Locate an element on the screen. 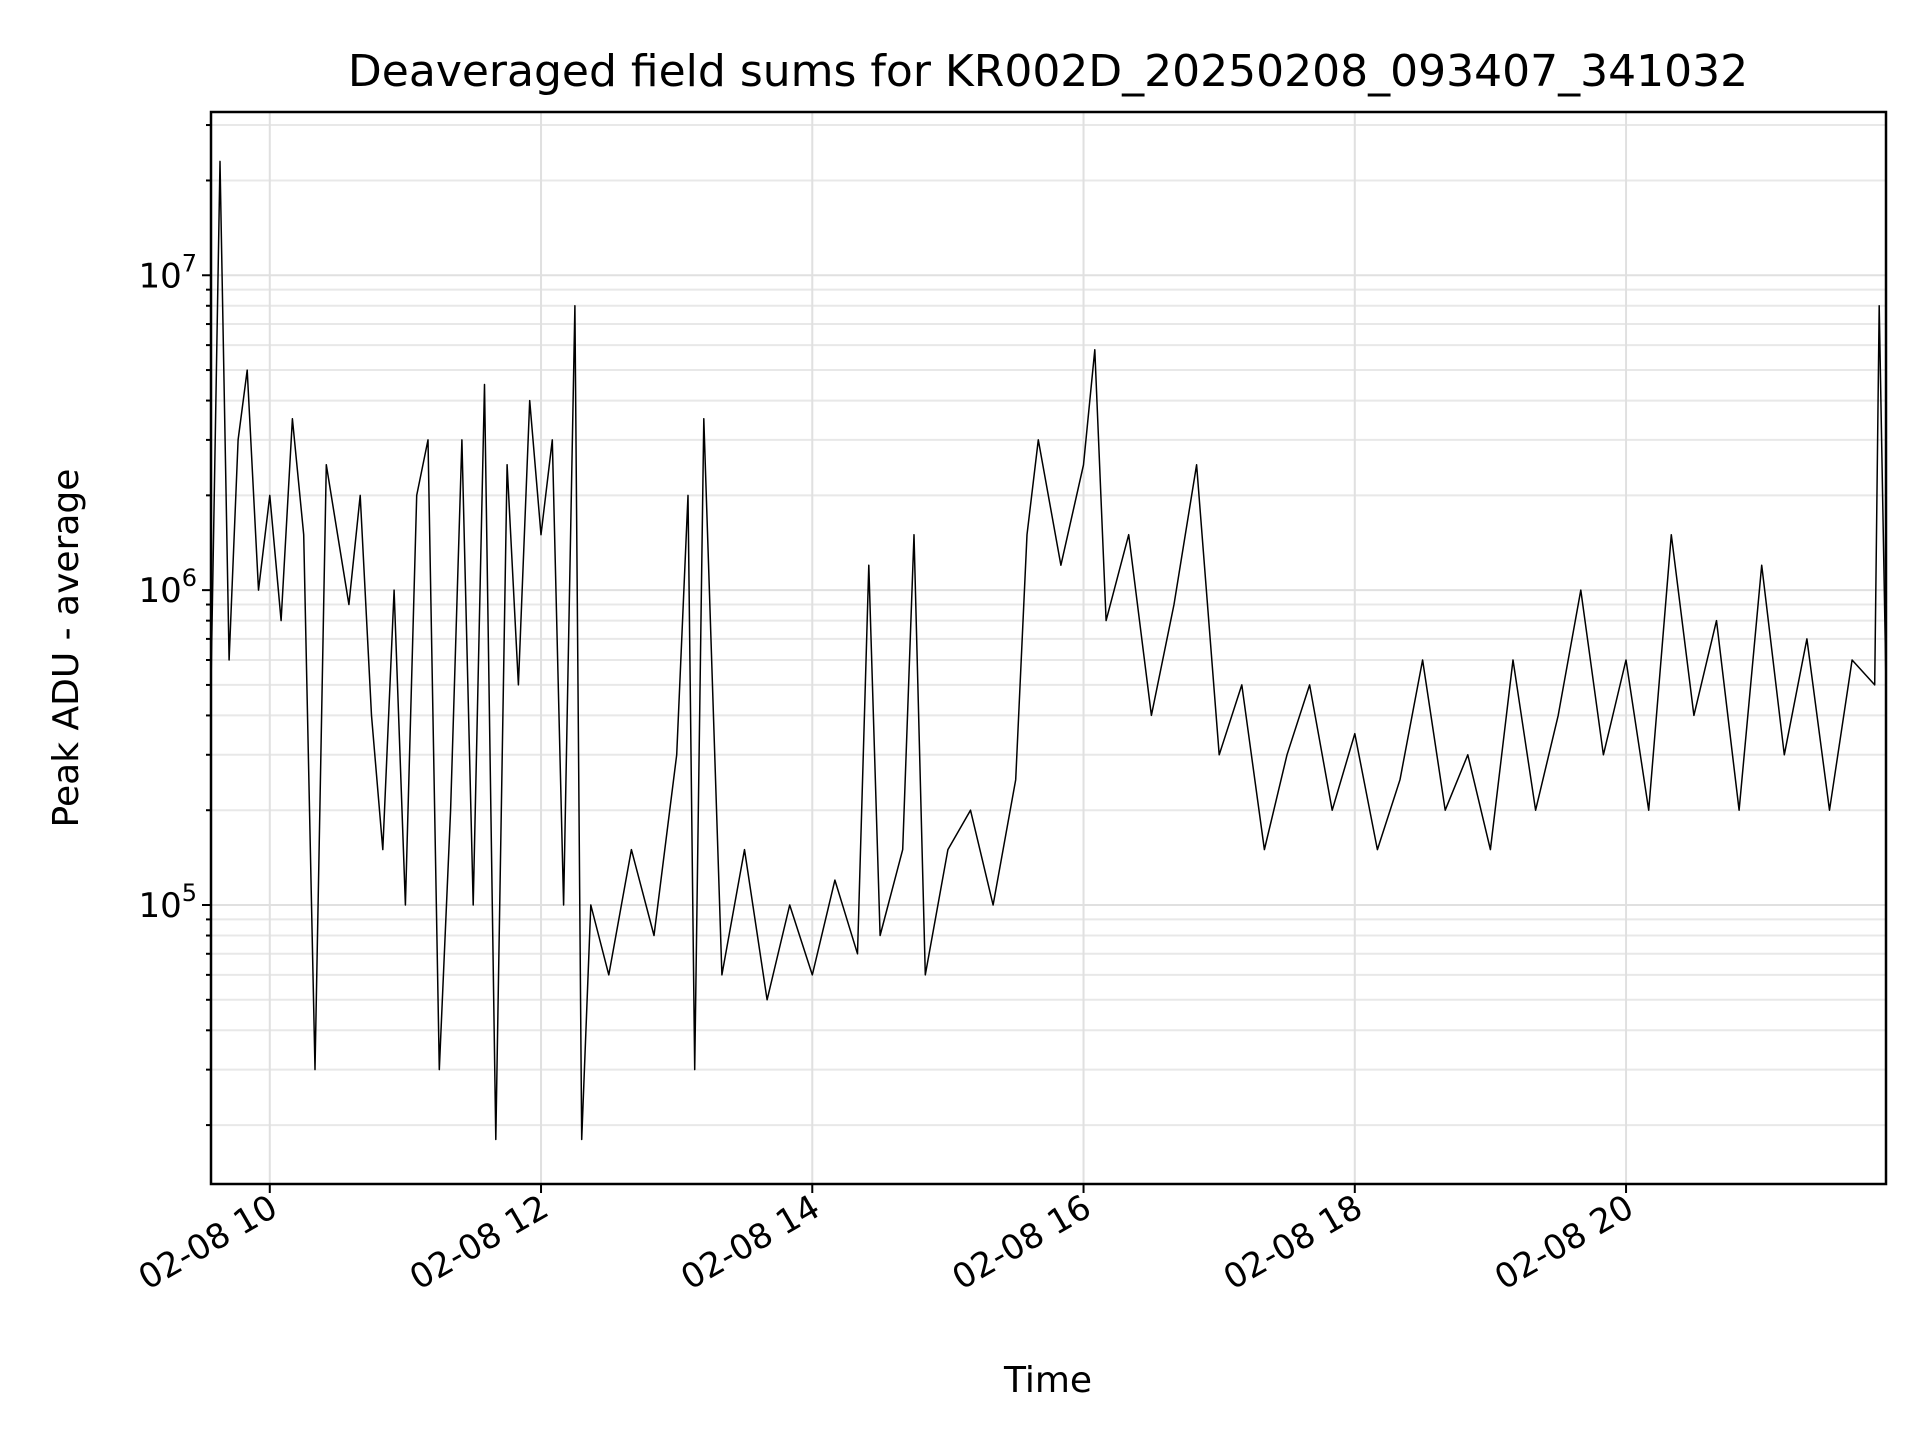 This screenshot has height=1440, width=1920. y-tick-label: 10⁷ is located at coordinates (167, 272).